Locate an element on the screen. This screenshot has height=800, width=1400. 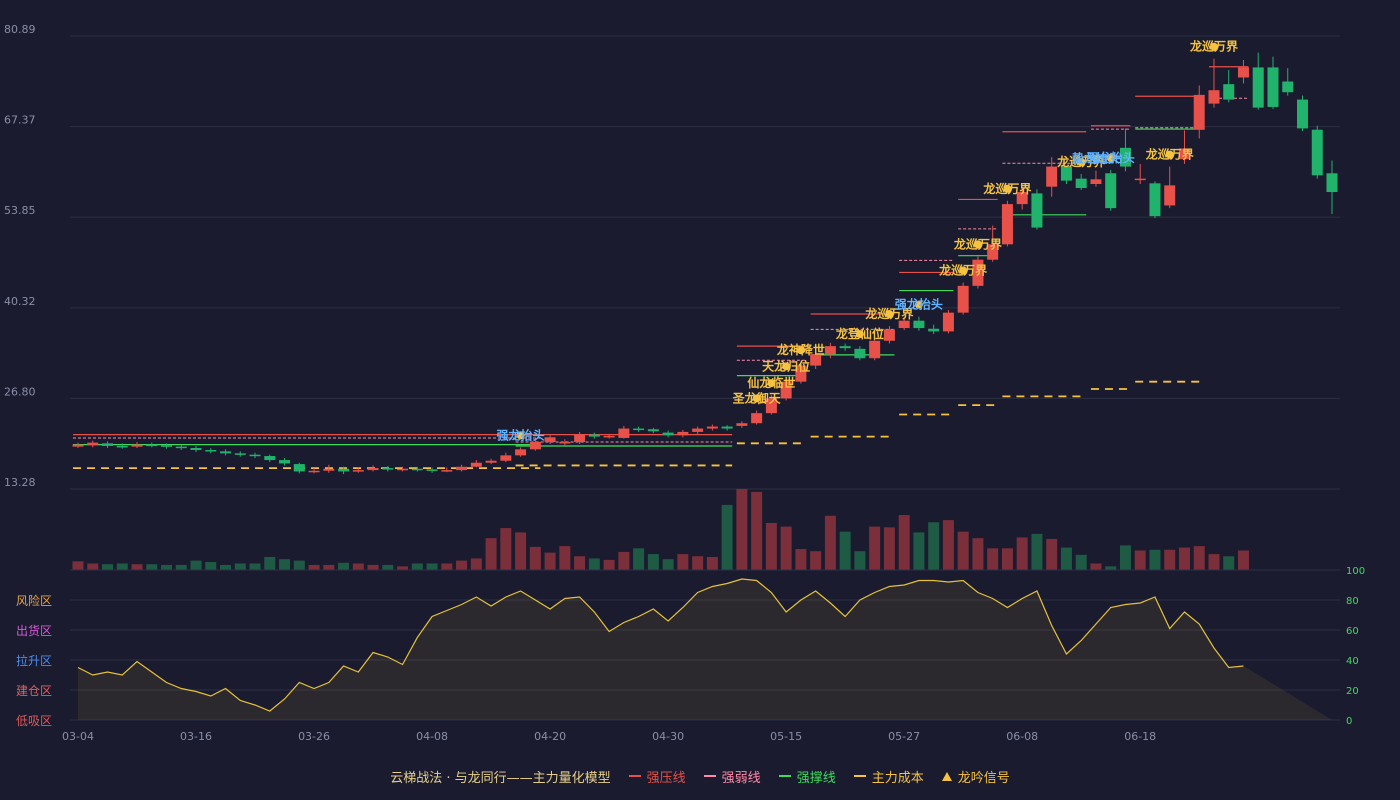
signal-label: 龙神降世 is located at coordinates (801, 349).